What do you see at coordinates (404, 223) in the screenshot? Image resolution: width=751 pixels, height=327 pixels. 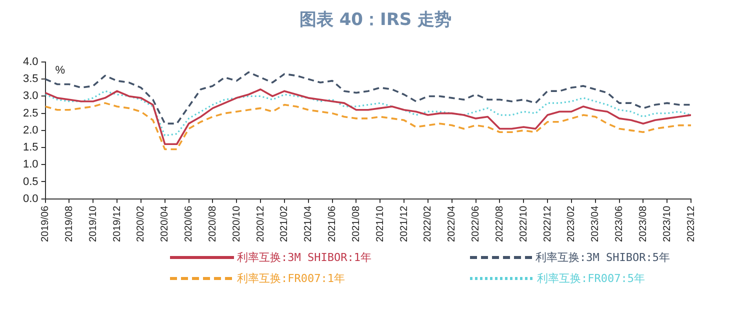 I see `x-tick-label: 2021/12` at bounding box center [404, 223].